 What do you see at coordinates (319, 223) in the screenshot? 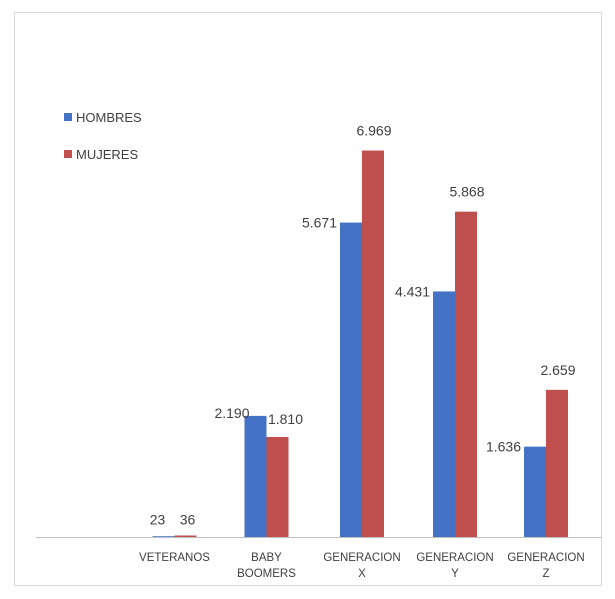
I see `value-label-hombres-2: 5.671` at bounding box center [319, 223].